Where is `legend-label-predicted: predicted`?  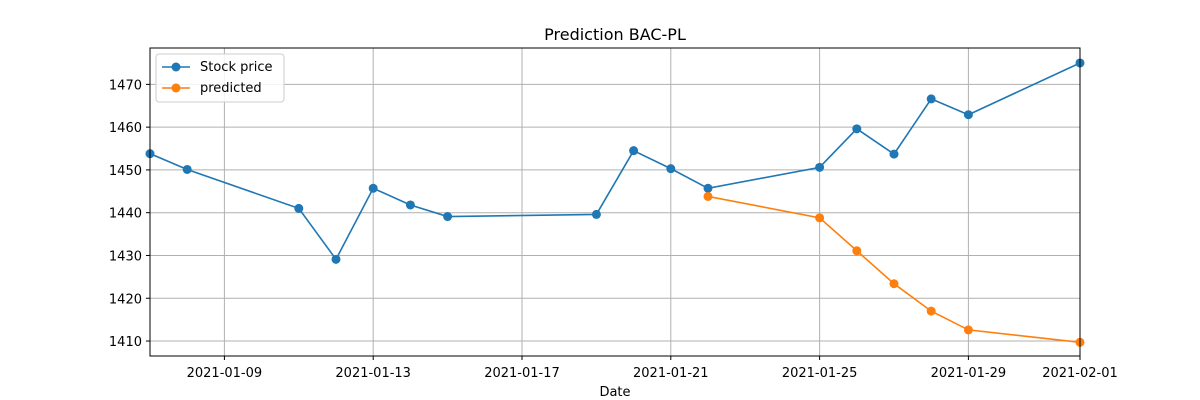 legend-label-predicted: predicted is located at coordinates (231, 88).